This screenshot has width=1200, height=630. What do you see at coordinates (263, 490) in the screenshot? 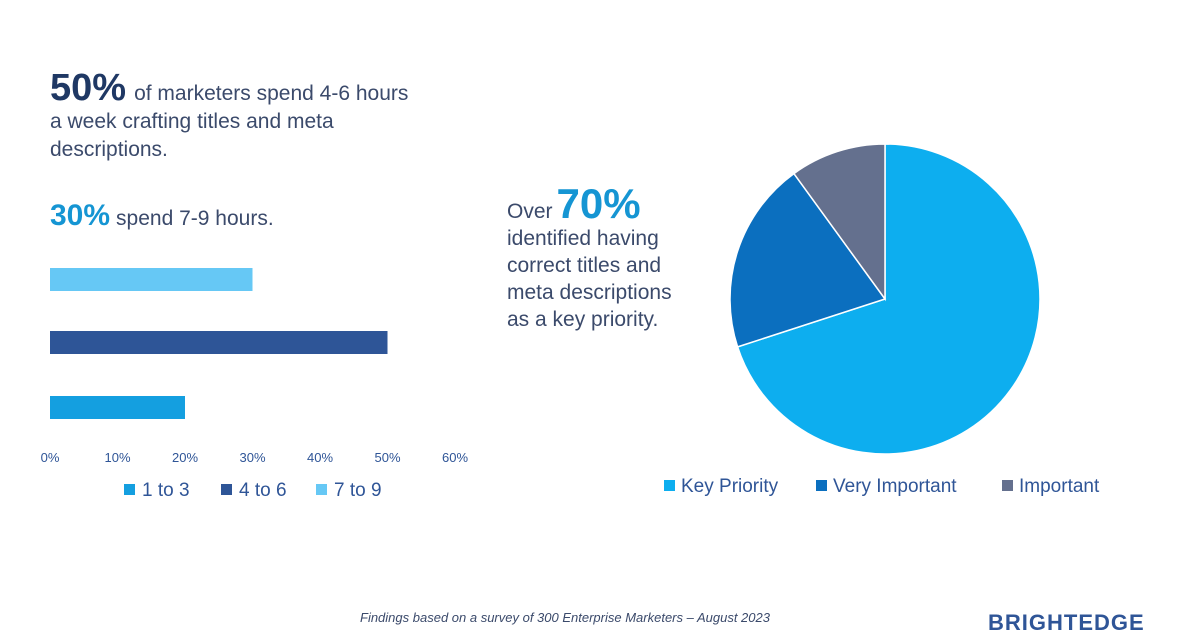
I see `legend-label: 4 to 6` at bounding box center [263, 490].